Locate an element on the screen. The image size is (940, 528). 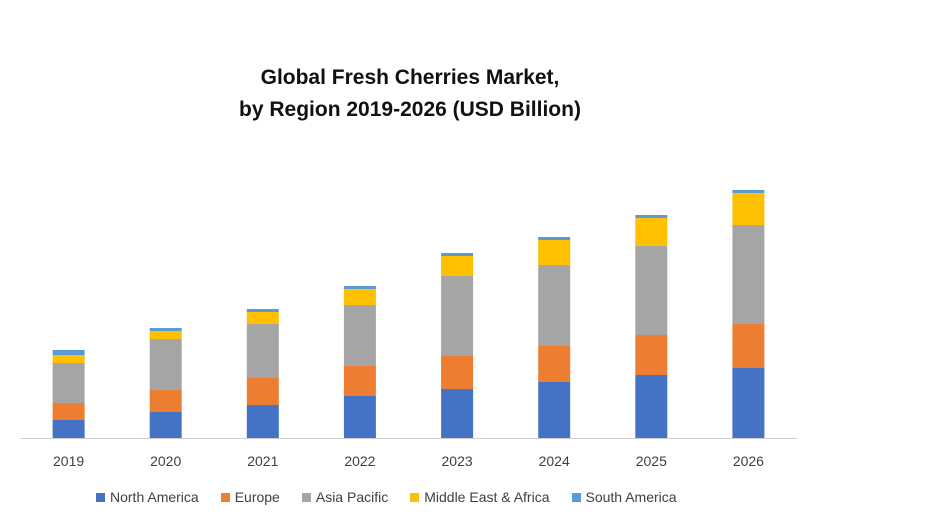
bar-segment-middle-east-africa-2020 is located at coordinates (165, 335).